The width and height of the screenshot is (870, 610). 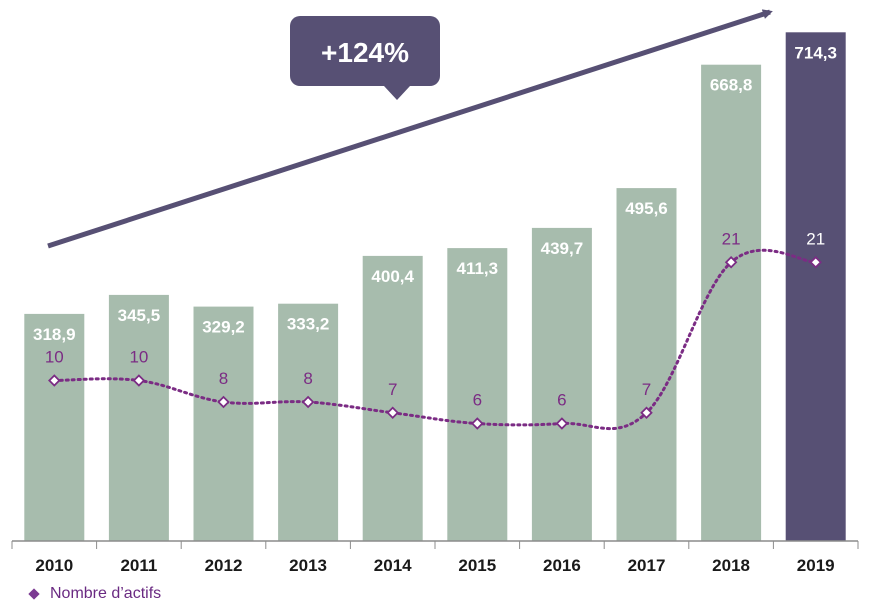 What do you see at coordinates (392, 276) in the screenshot?
I see `bar-value-label: 400,4` at bounding box center [392, 276].